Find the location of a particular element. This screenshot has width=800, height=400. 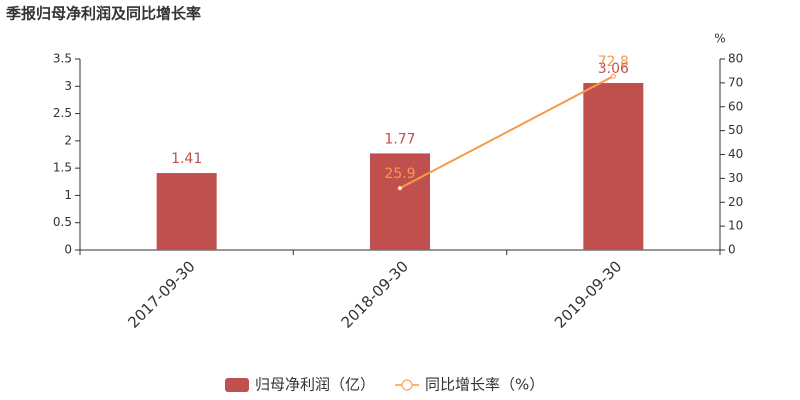

x-tick-label: 2019-09-30 is located at coordinates (588, 294).